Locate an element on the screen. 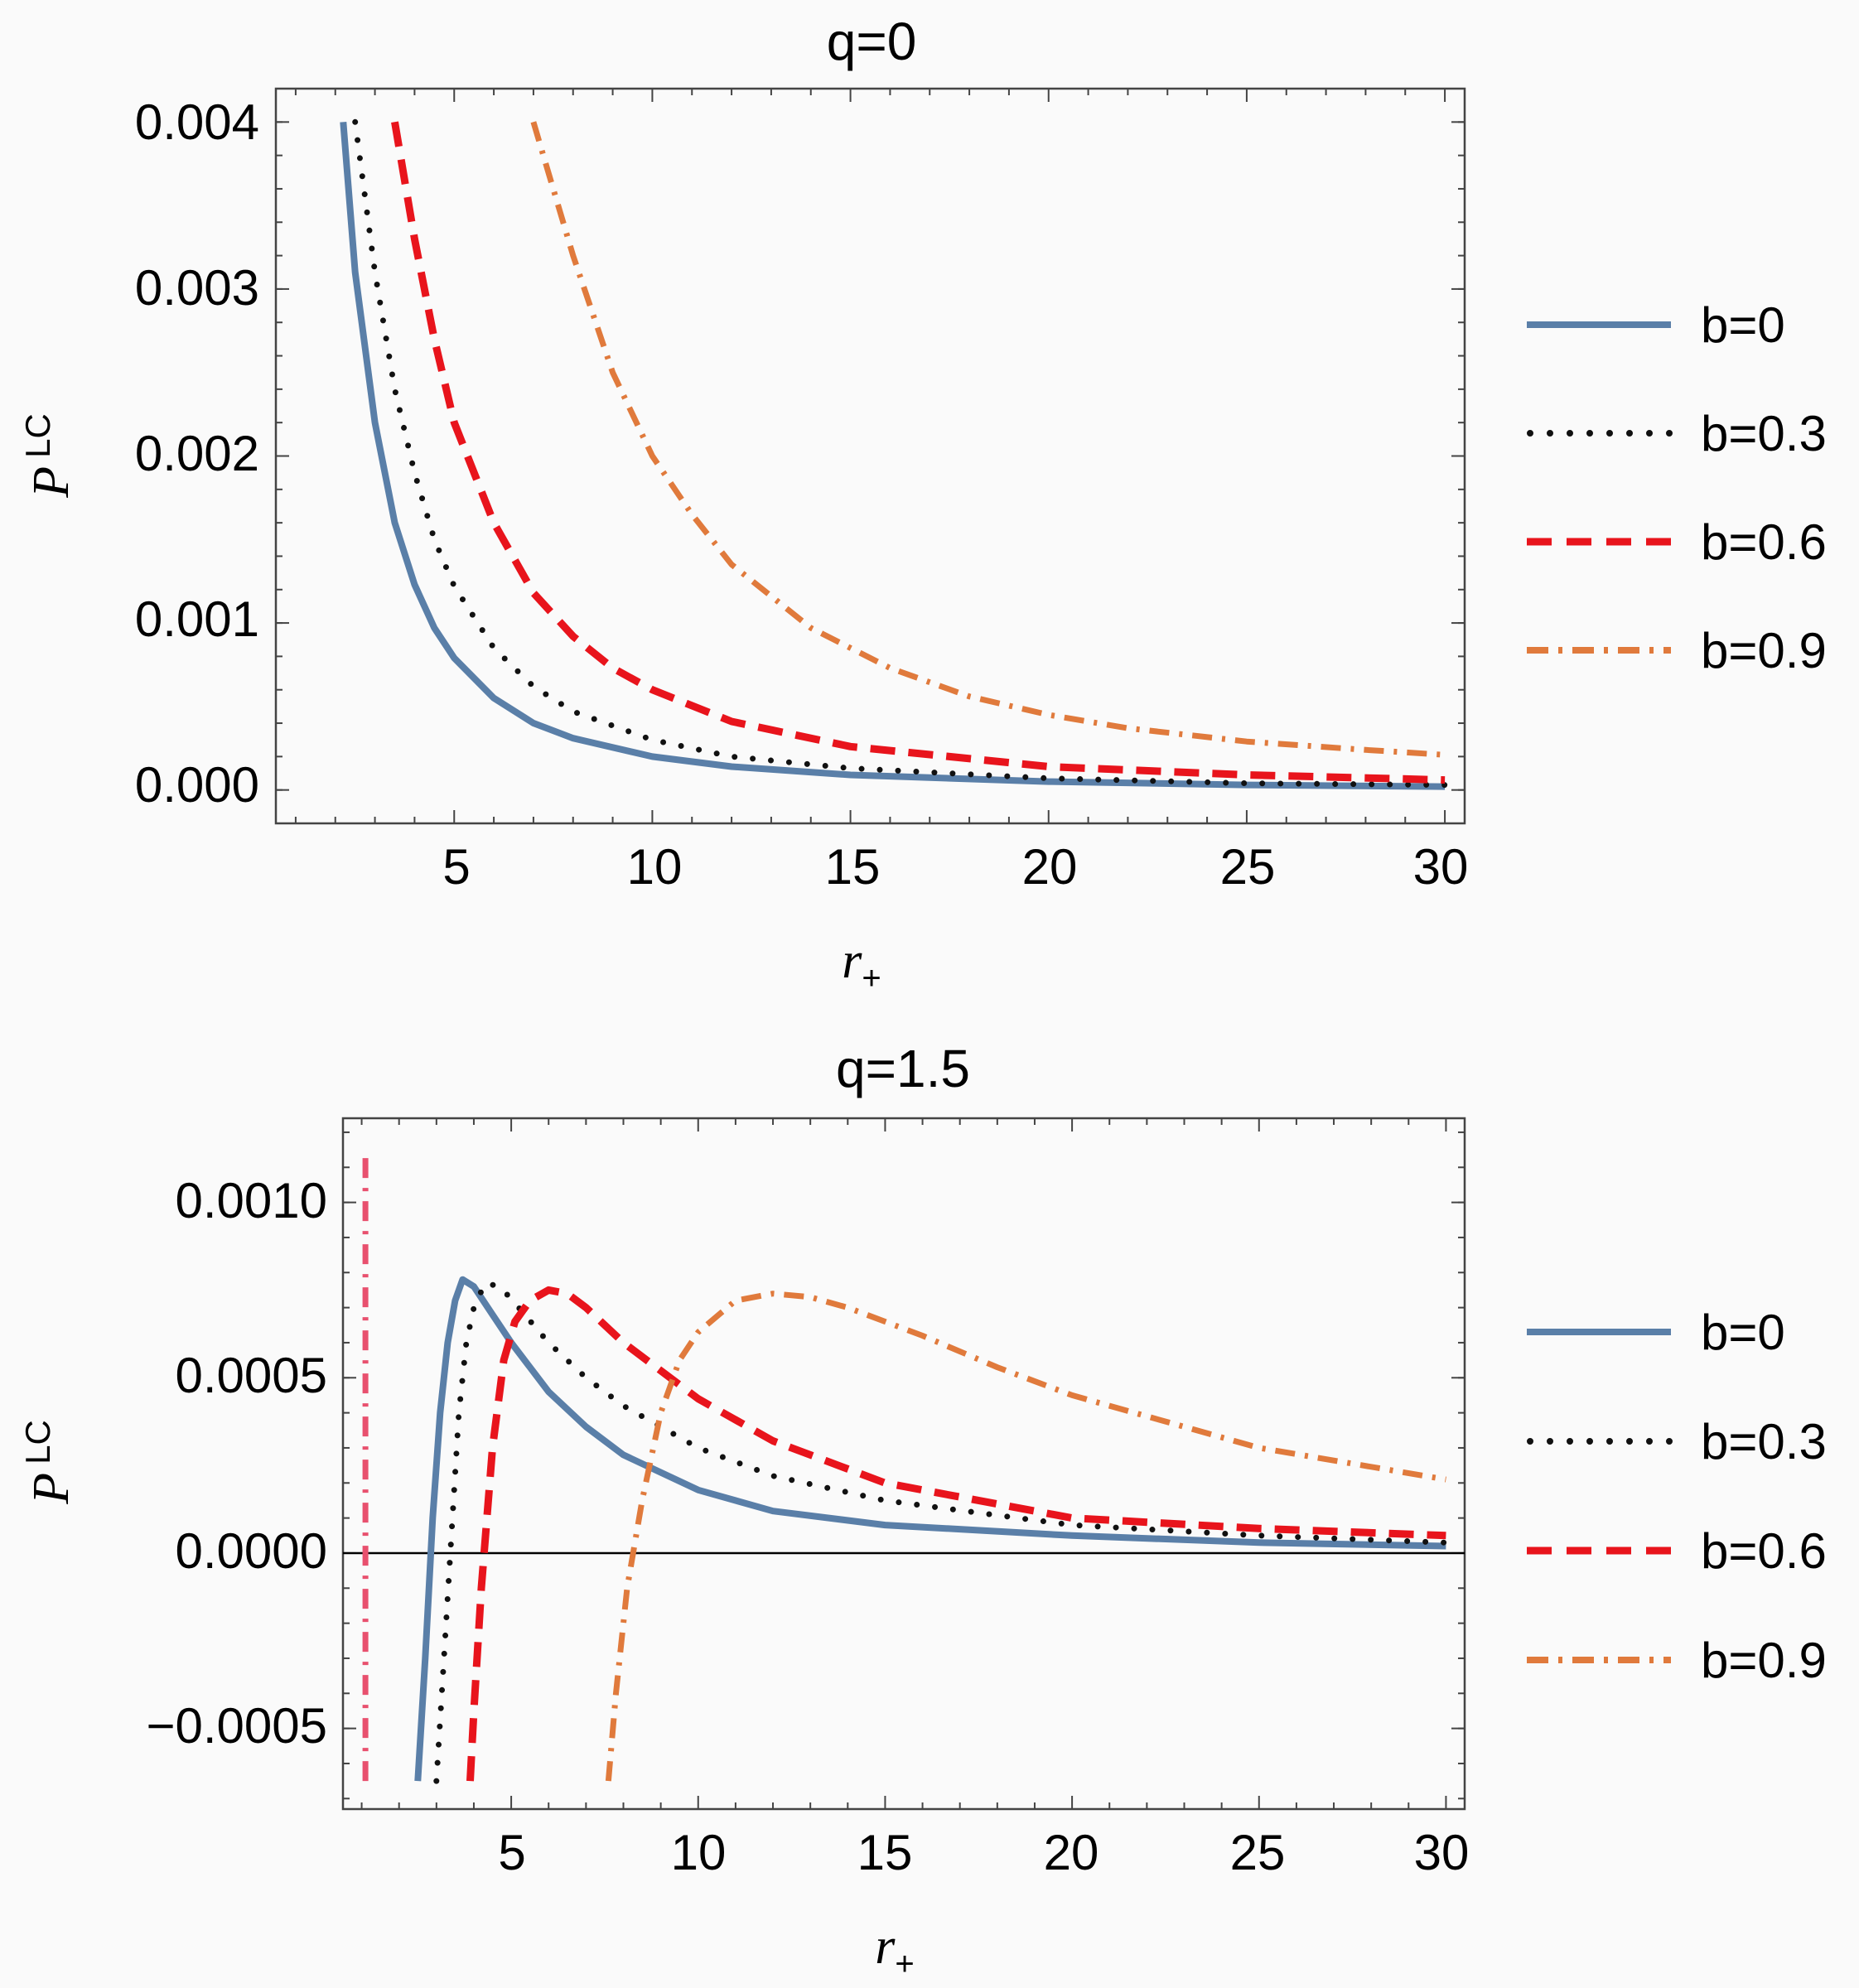  y-tick-label: 0.002 is located at coordinates (197, 453).